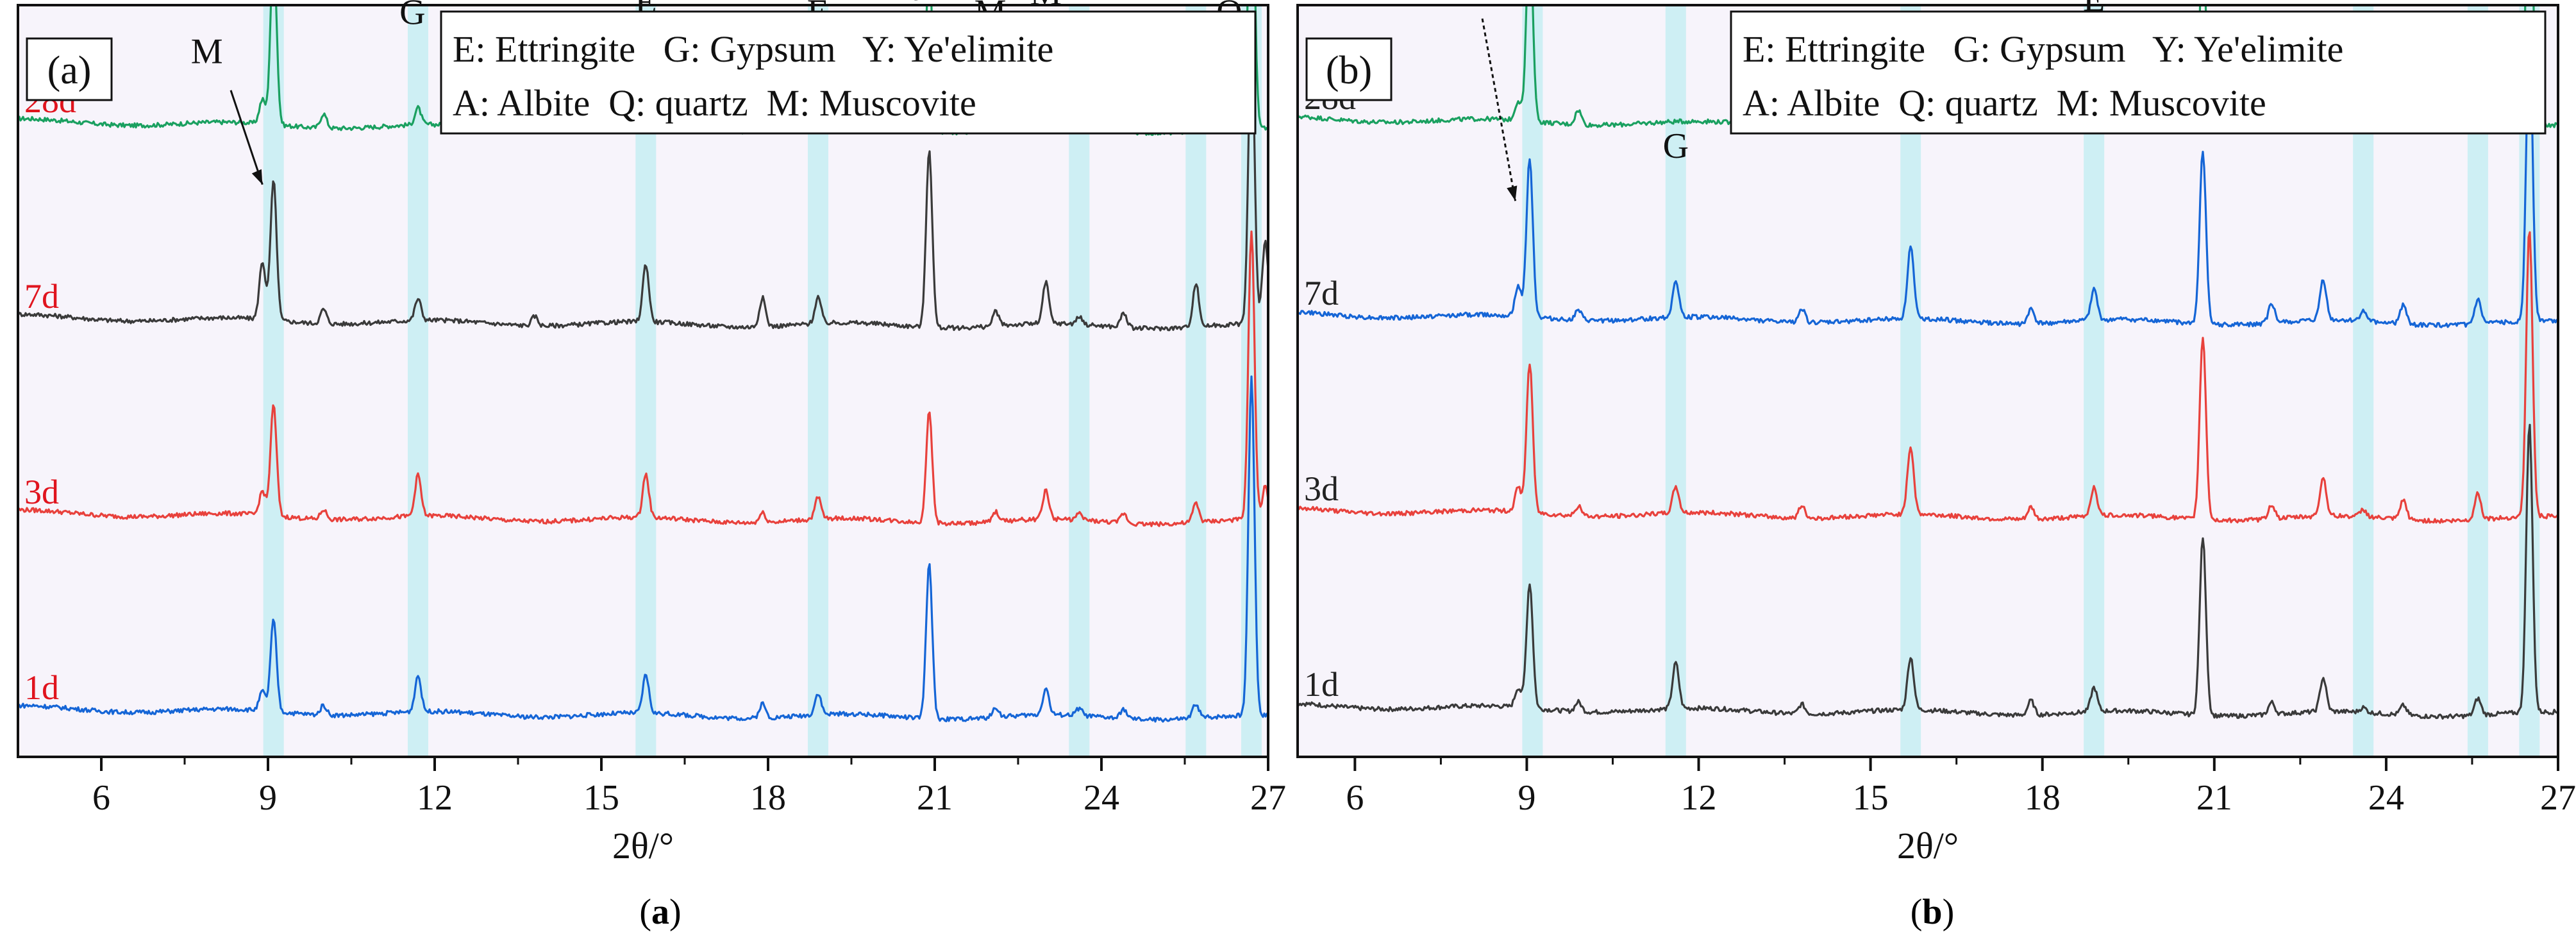  I want to click on caption-a: (a), so click(660, 912).